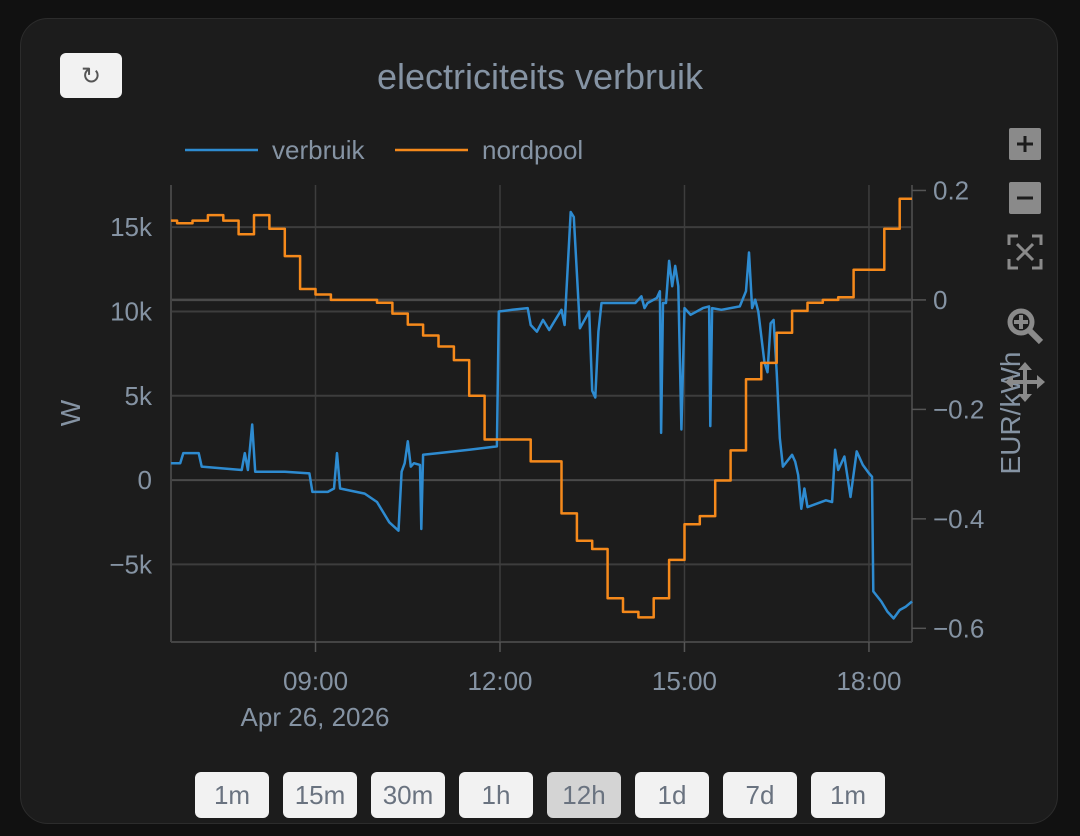 This screenshot has width=1080, height=836. What do you see at coordinates (131, 564) in the screenshot?
I see `y-left-tick-label: −5k` at bounding box center [131, 564].